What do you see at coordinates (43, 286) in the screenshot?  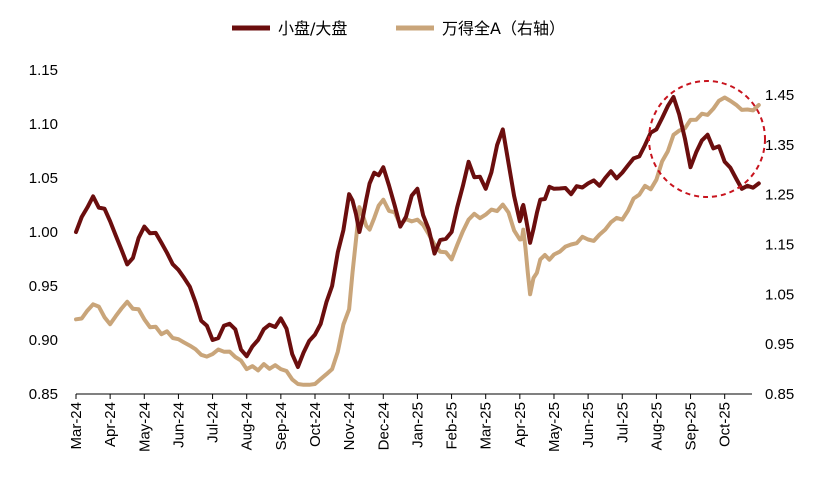 I see `y-left-tick-label: 0.95` at bounding box center [43, 286].